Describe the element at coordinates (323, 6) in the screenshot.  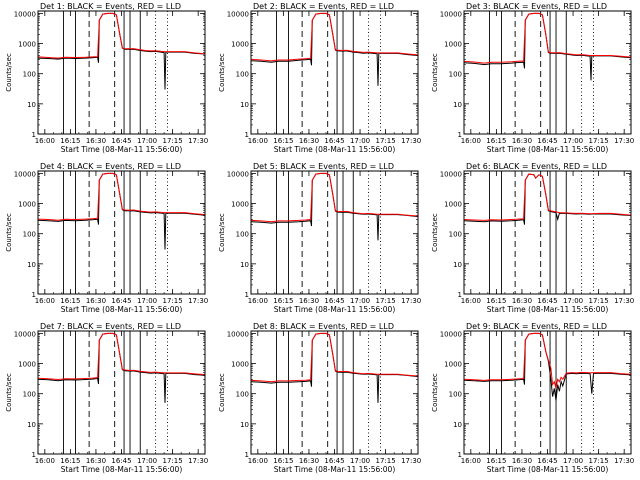
I see `panel-title: Det 2: BLACK = Events, RED = LLD` at that location.